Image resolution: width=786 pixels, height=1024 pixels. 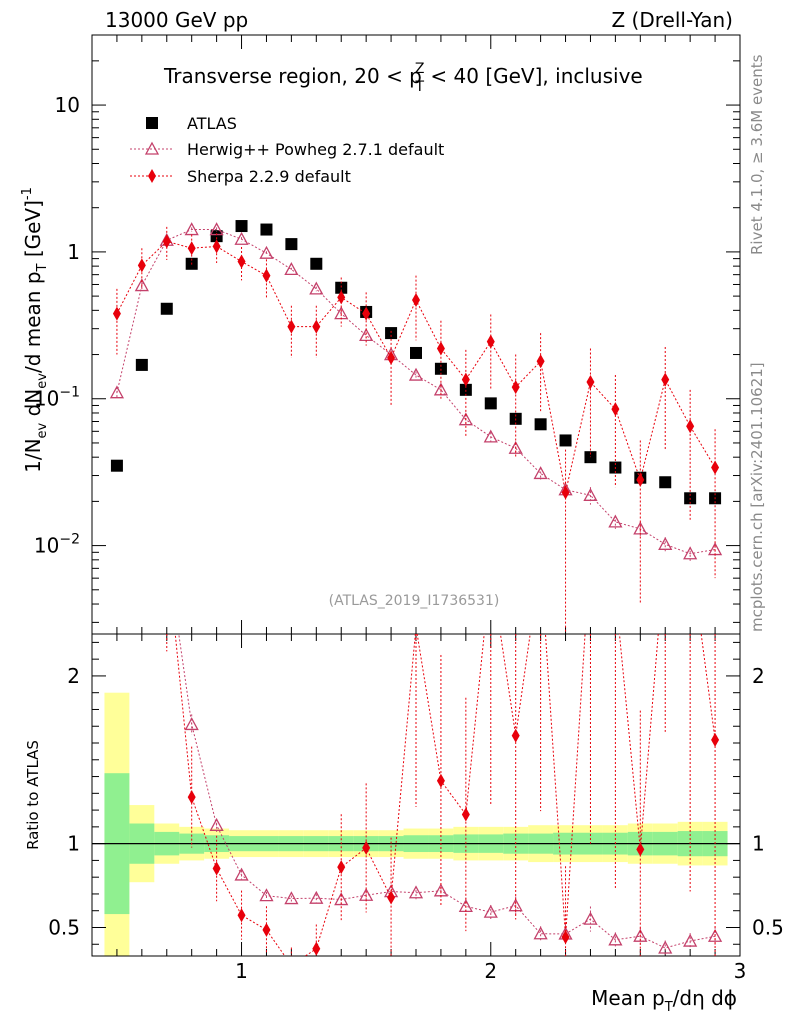 I want to click on legend-label-herwig: Herwig++ Powheg 2.7.1 default, so click(x=315, y=149).